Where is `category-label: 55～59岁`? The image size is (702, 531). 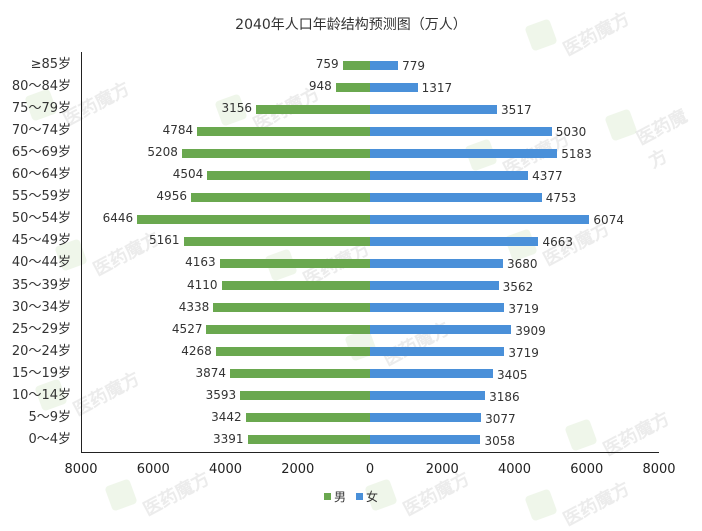 category-label: 55～59岁 is located at coordinates (41, 197).